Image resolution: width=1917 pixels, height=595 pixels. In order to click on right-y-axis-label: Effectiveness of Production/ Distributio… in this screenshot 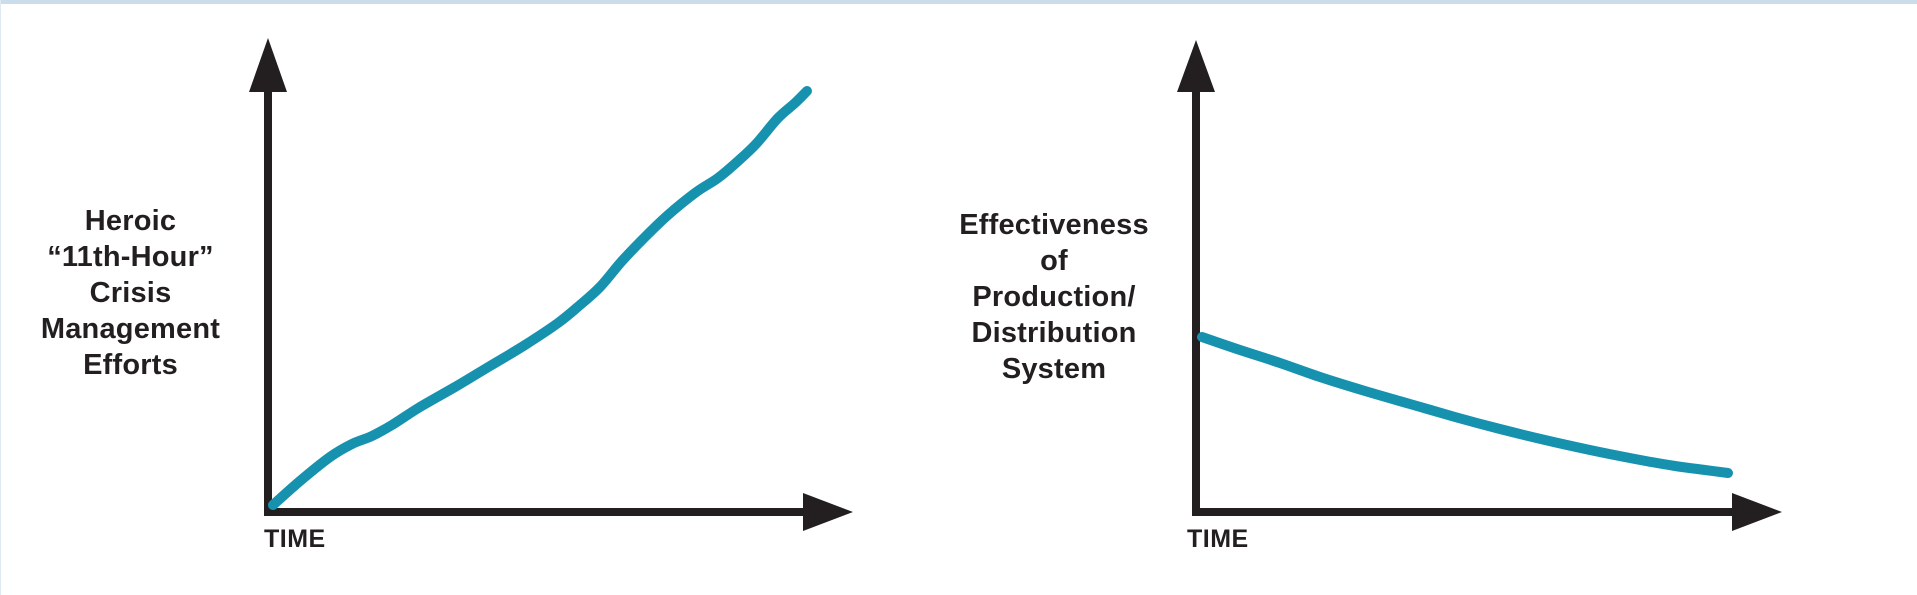, I will do `click(1054, 297)`.